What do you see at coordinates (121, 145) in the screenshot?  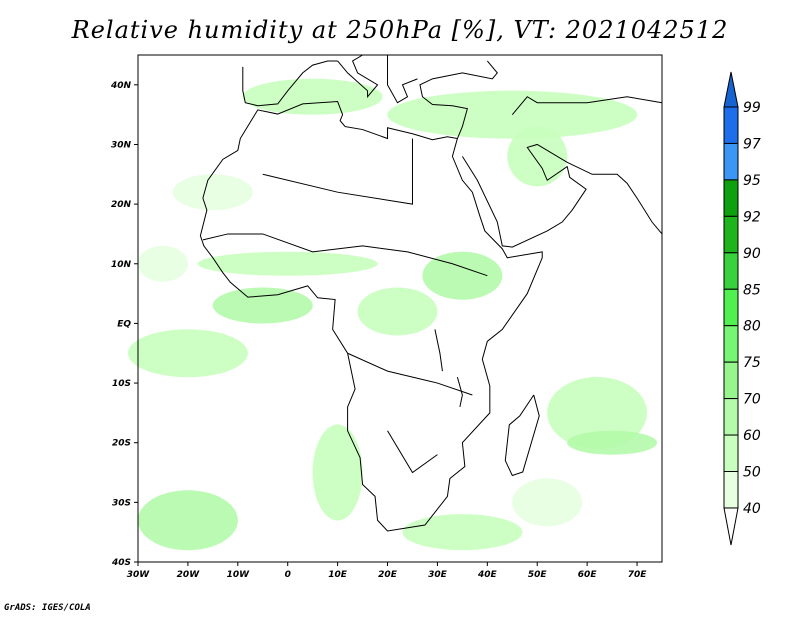 I see `lat-tick-label: 30N` at bounding box center [121, 145].